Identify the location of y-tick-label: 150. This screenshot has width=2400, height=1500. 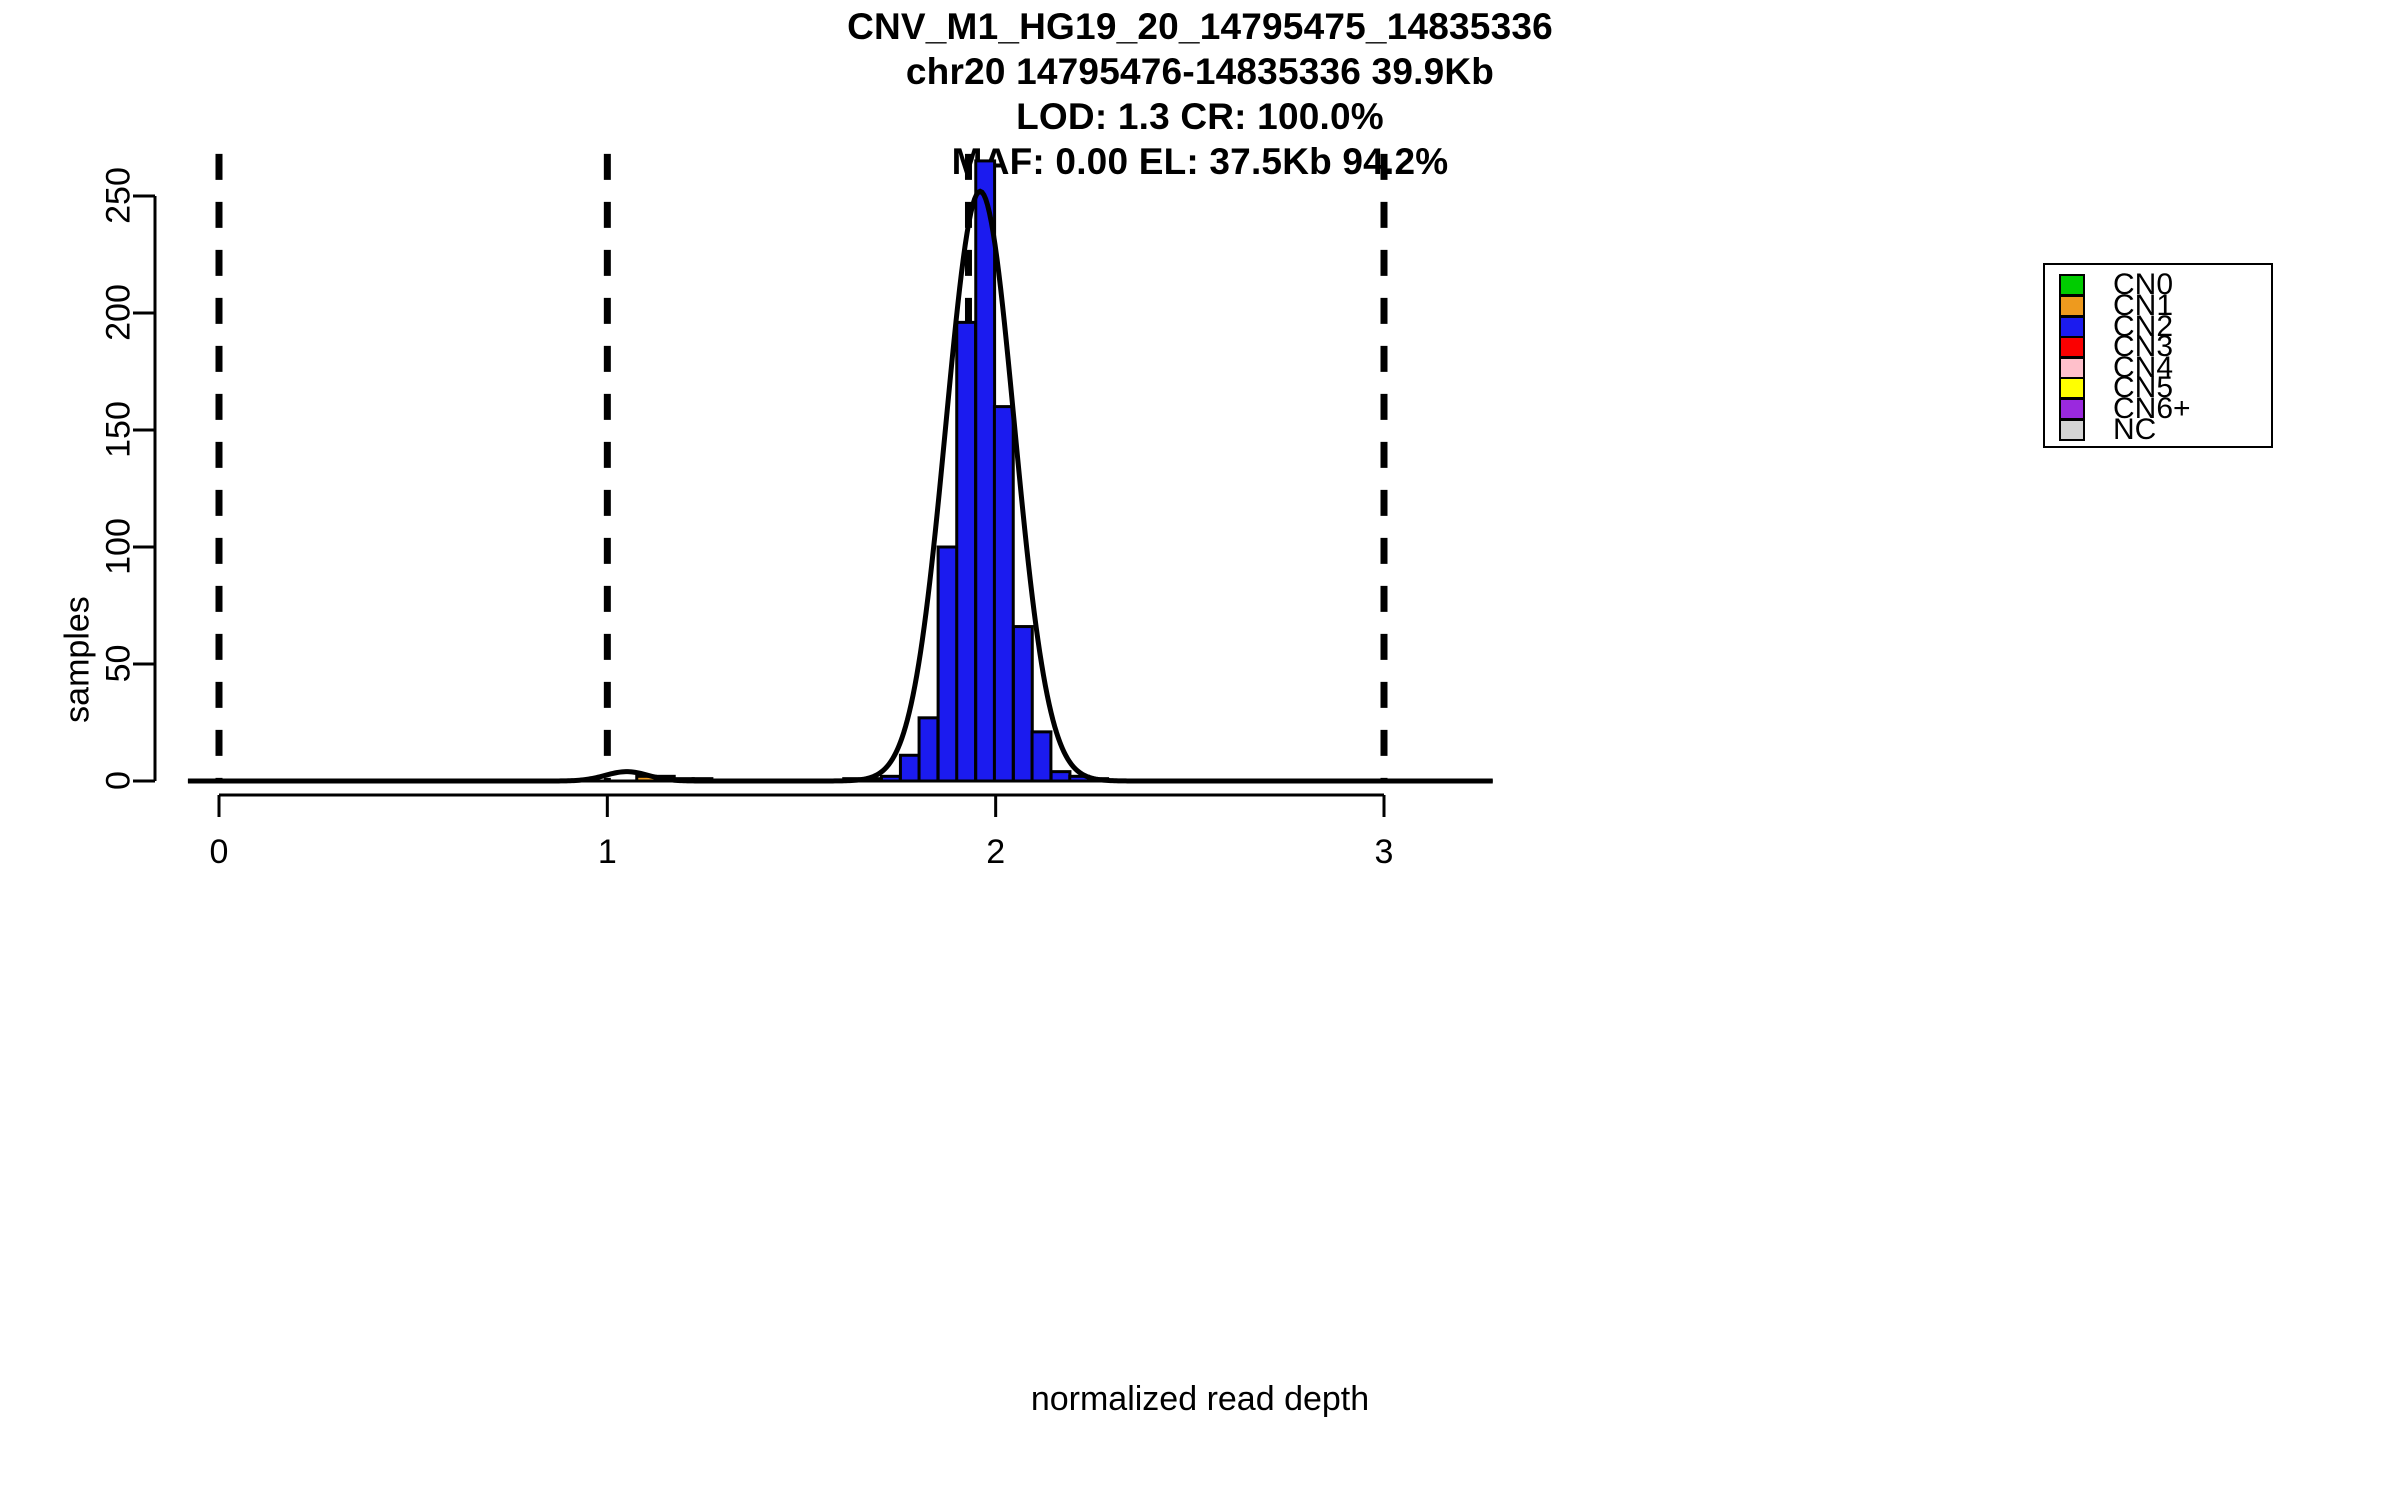
(118, 429).